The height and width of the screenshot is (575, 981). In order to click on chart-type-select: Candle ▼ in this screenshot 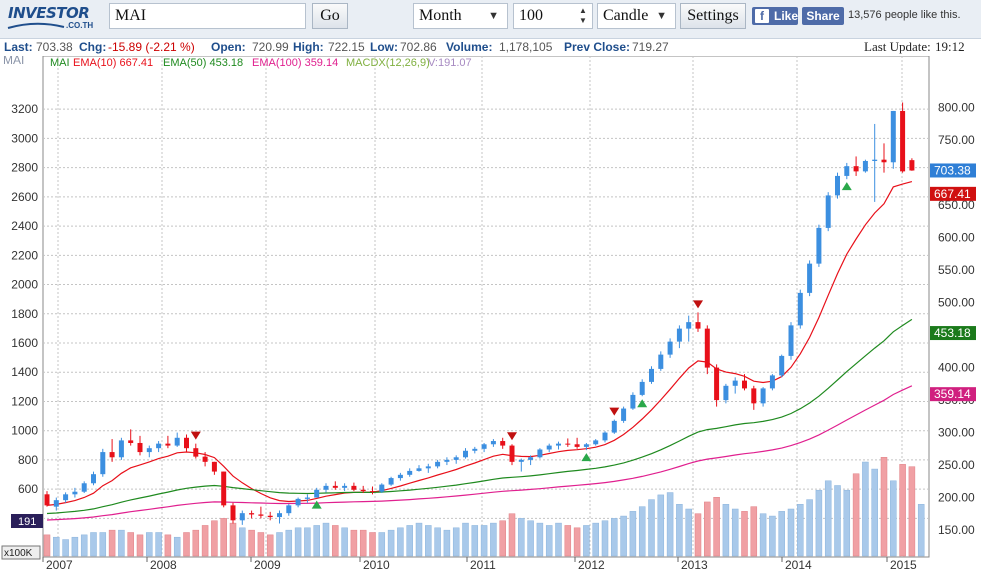, I will do `click(636, 16)`.